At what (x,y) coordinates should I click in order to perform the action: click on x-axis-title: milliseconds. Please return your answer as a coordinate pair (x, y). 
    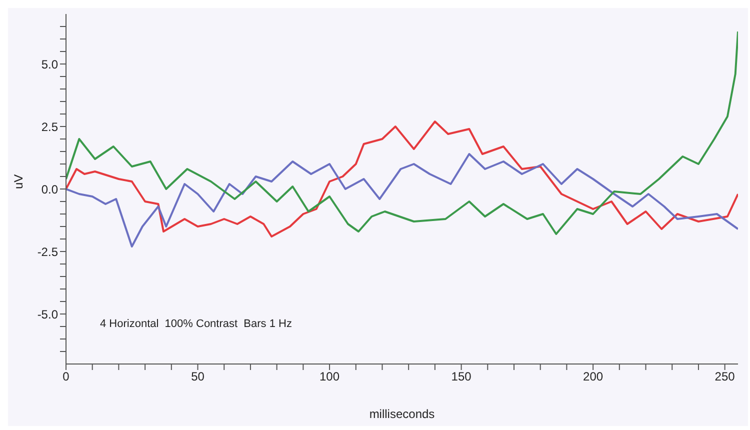
    Looking at the image, I should click on (402, 414).